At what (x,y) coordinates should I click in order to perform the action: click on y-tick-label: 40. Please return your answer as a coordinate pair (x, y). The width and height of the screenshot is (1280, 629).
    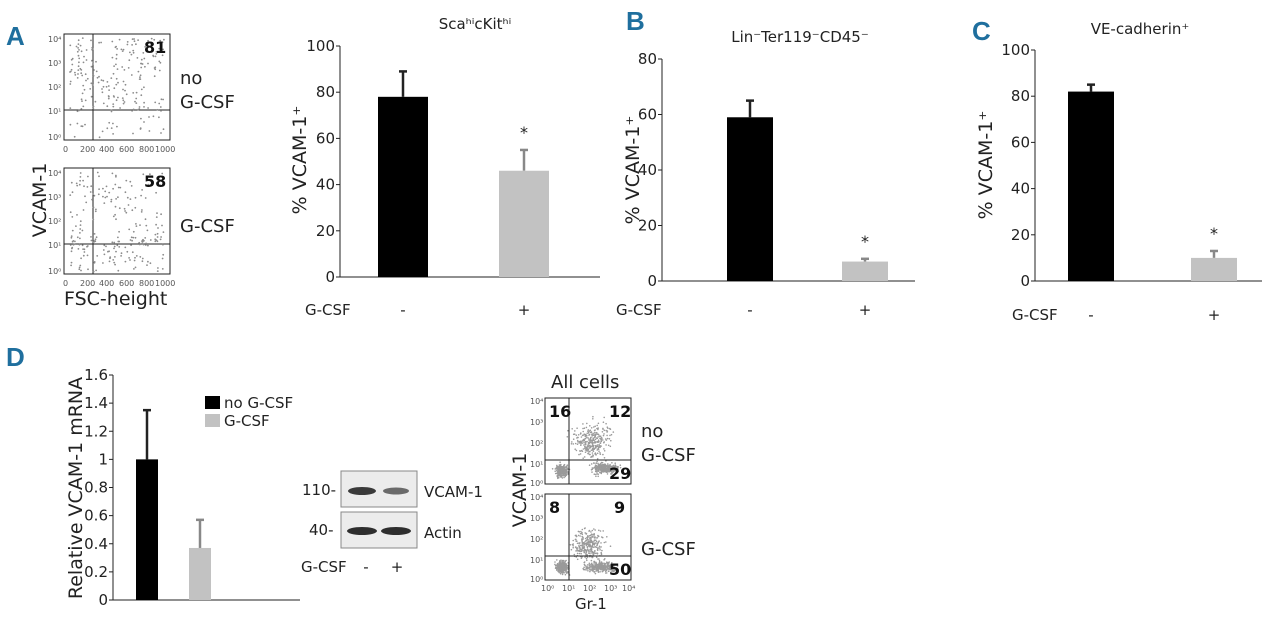
    Looking at the image, I should click on (1020, 189).